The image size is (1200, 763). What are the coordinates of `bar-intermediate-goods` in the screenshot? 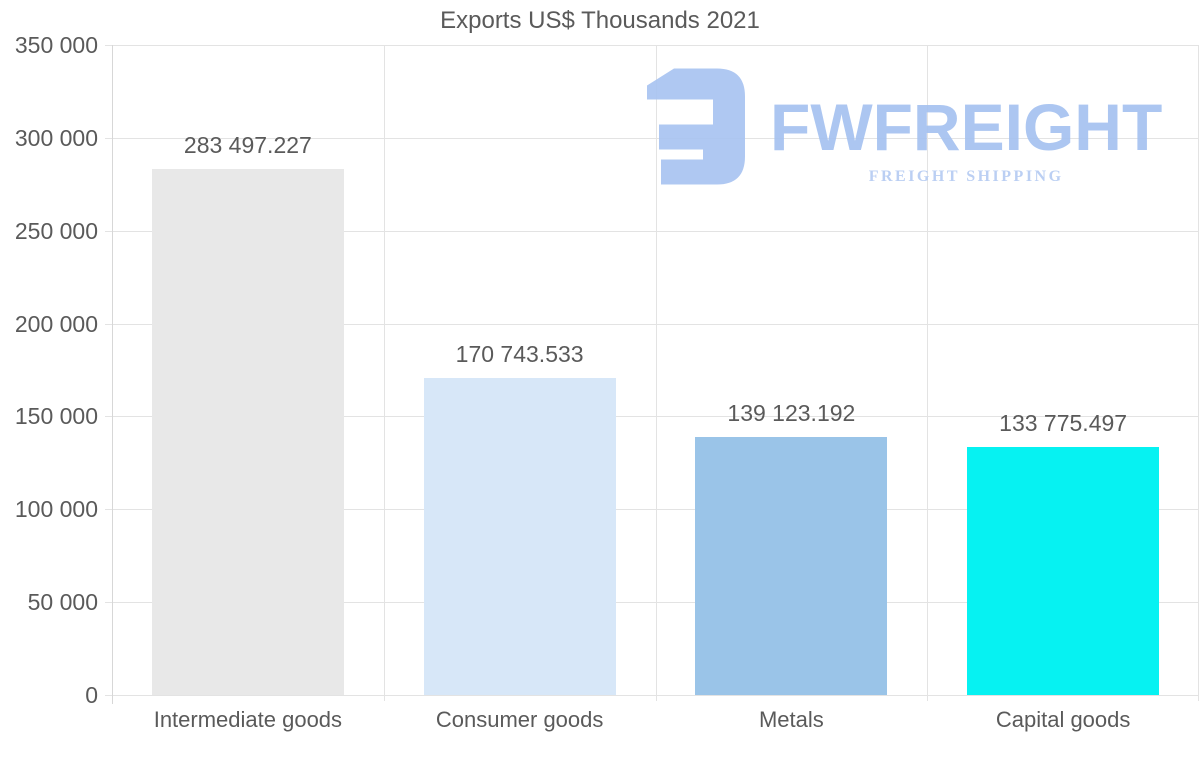 It's located at (247, 431).